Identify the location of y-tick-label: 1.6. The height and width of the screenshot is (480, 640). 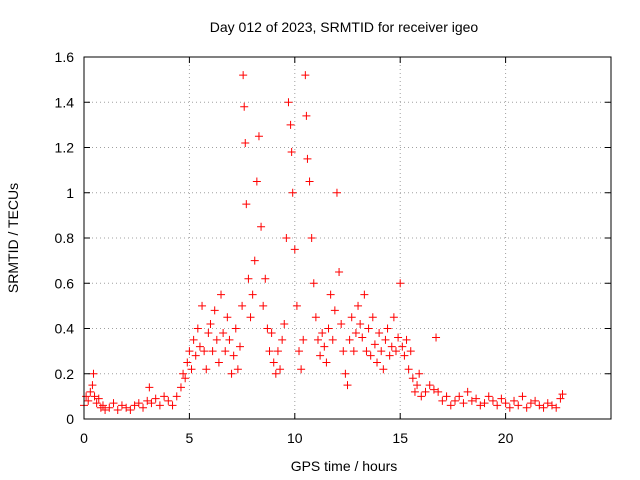
(65, 57).